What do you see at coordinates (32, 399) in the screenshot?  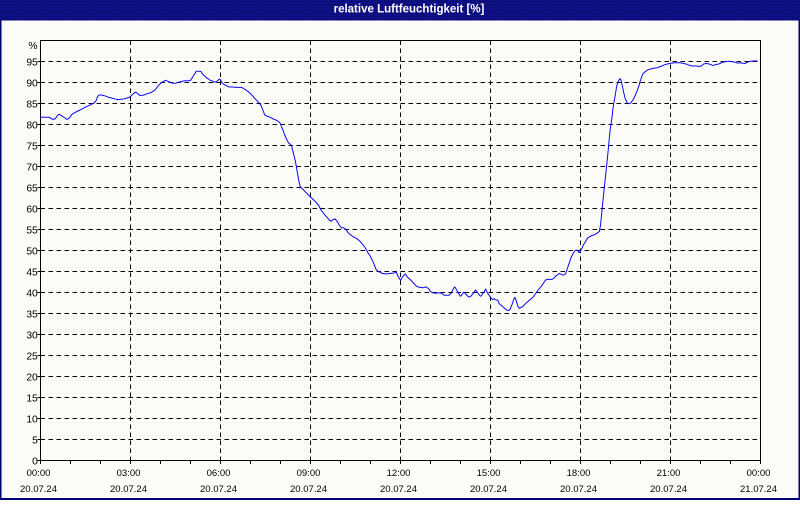 I see `svg-text: 15` at bounding box center [32, 399].